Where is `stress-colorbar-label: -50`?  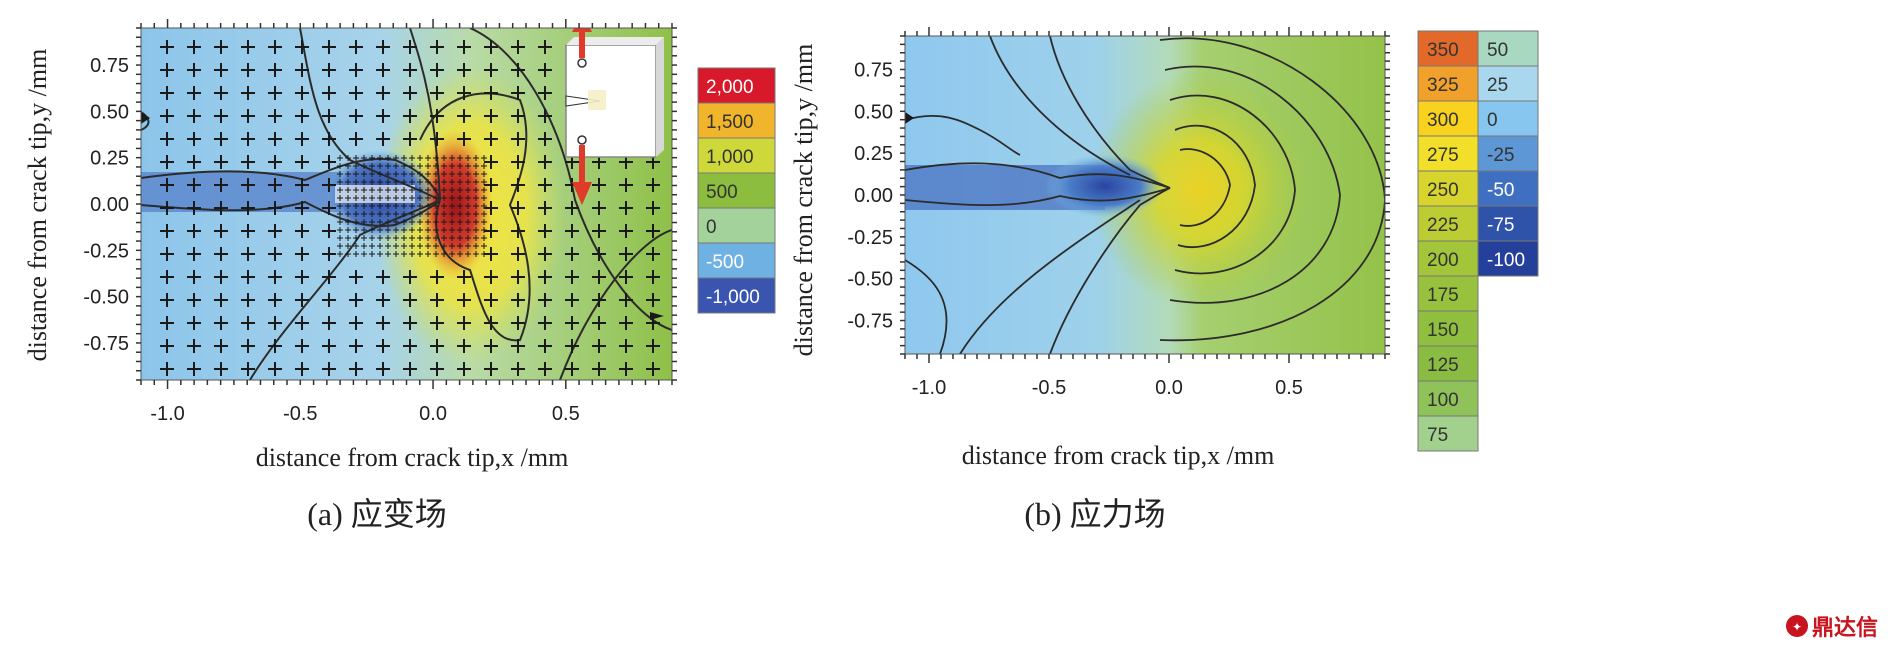
stress-colorbar-label: -50 is located at coordinates (1500, 190).